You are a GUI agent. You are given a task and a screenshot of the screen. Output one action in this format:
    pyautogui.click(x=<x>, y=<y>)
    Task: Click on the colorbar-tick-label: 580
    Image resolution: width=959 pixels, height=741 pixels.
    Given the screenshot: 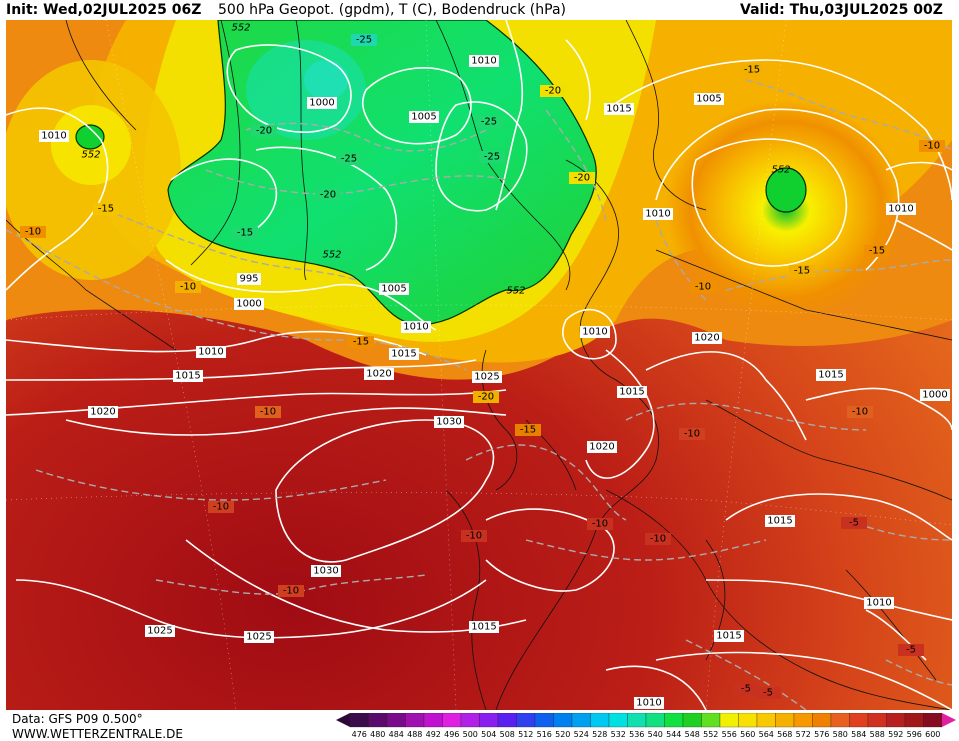 What is the action you would take?
    pyautogui.click(x=840, y=734)
    